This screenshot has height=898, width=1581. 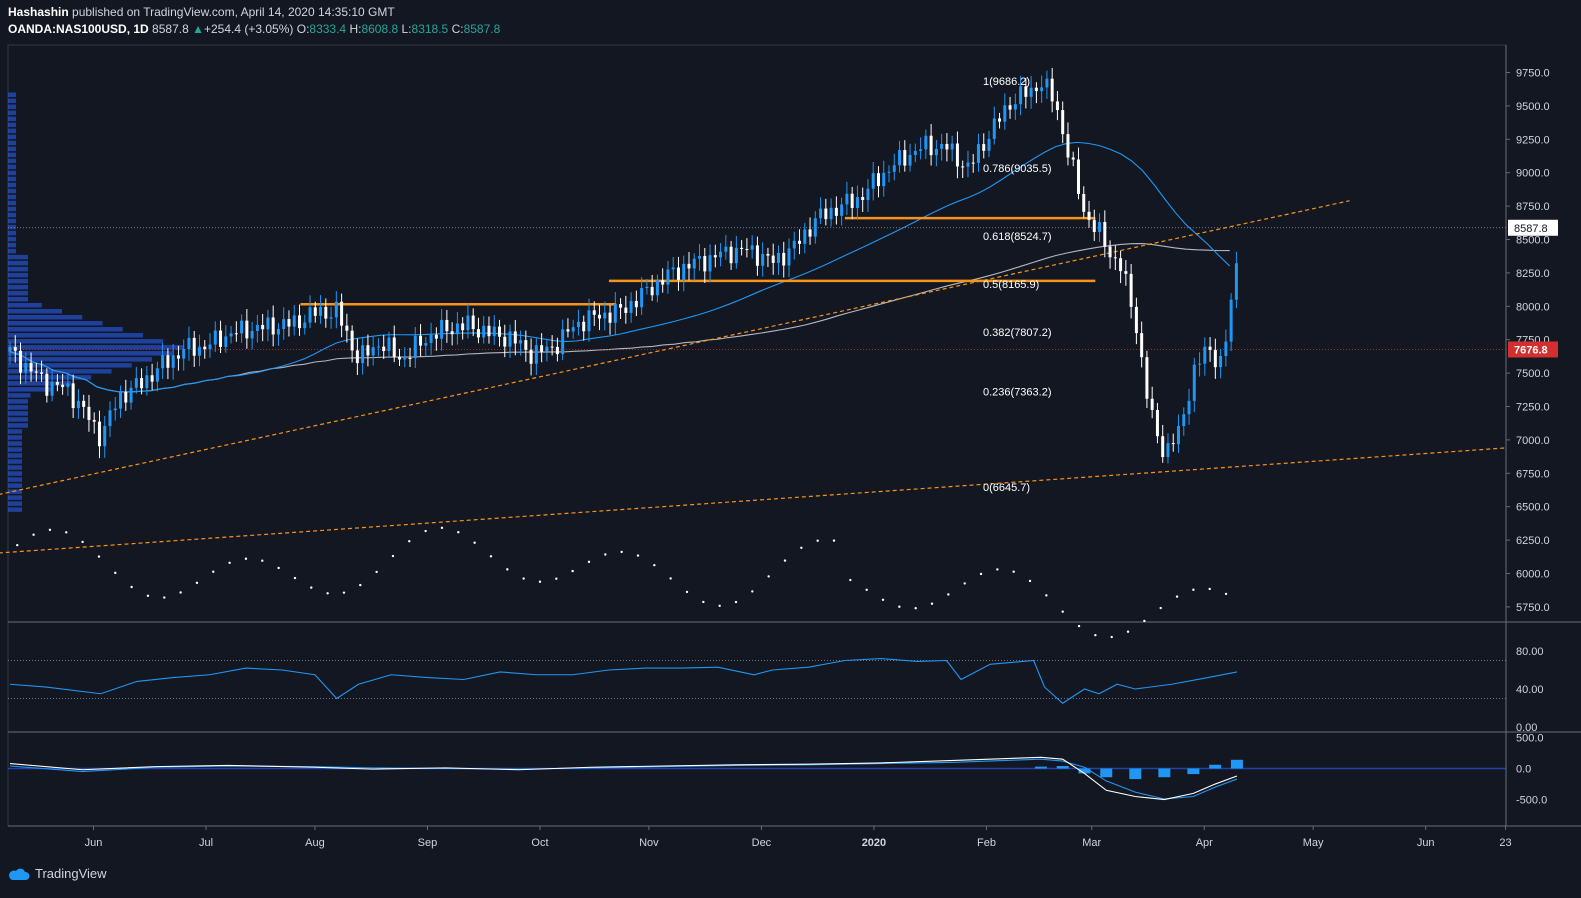 I want to click on fib-label-1: 0.786(9035.5), so click(x=1017, y=169).